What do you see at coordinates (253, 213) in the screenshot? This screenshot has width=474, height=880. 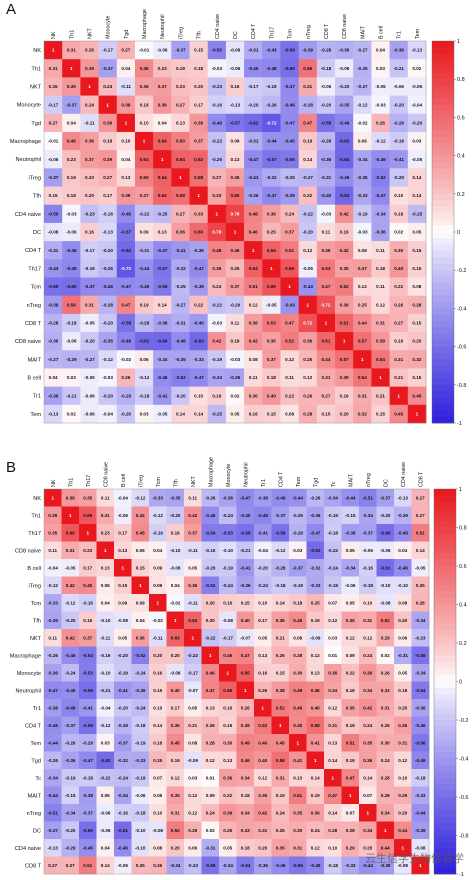 I see `cell-value-label: 0.48` at bounding box center [253, 213].